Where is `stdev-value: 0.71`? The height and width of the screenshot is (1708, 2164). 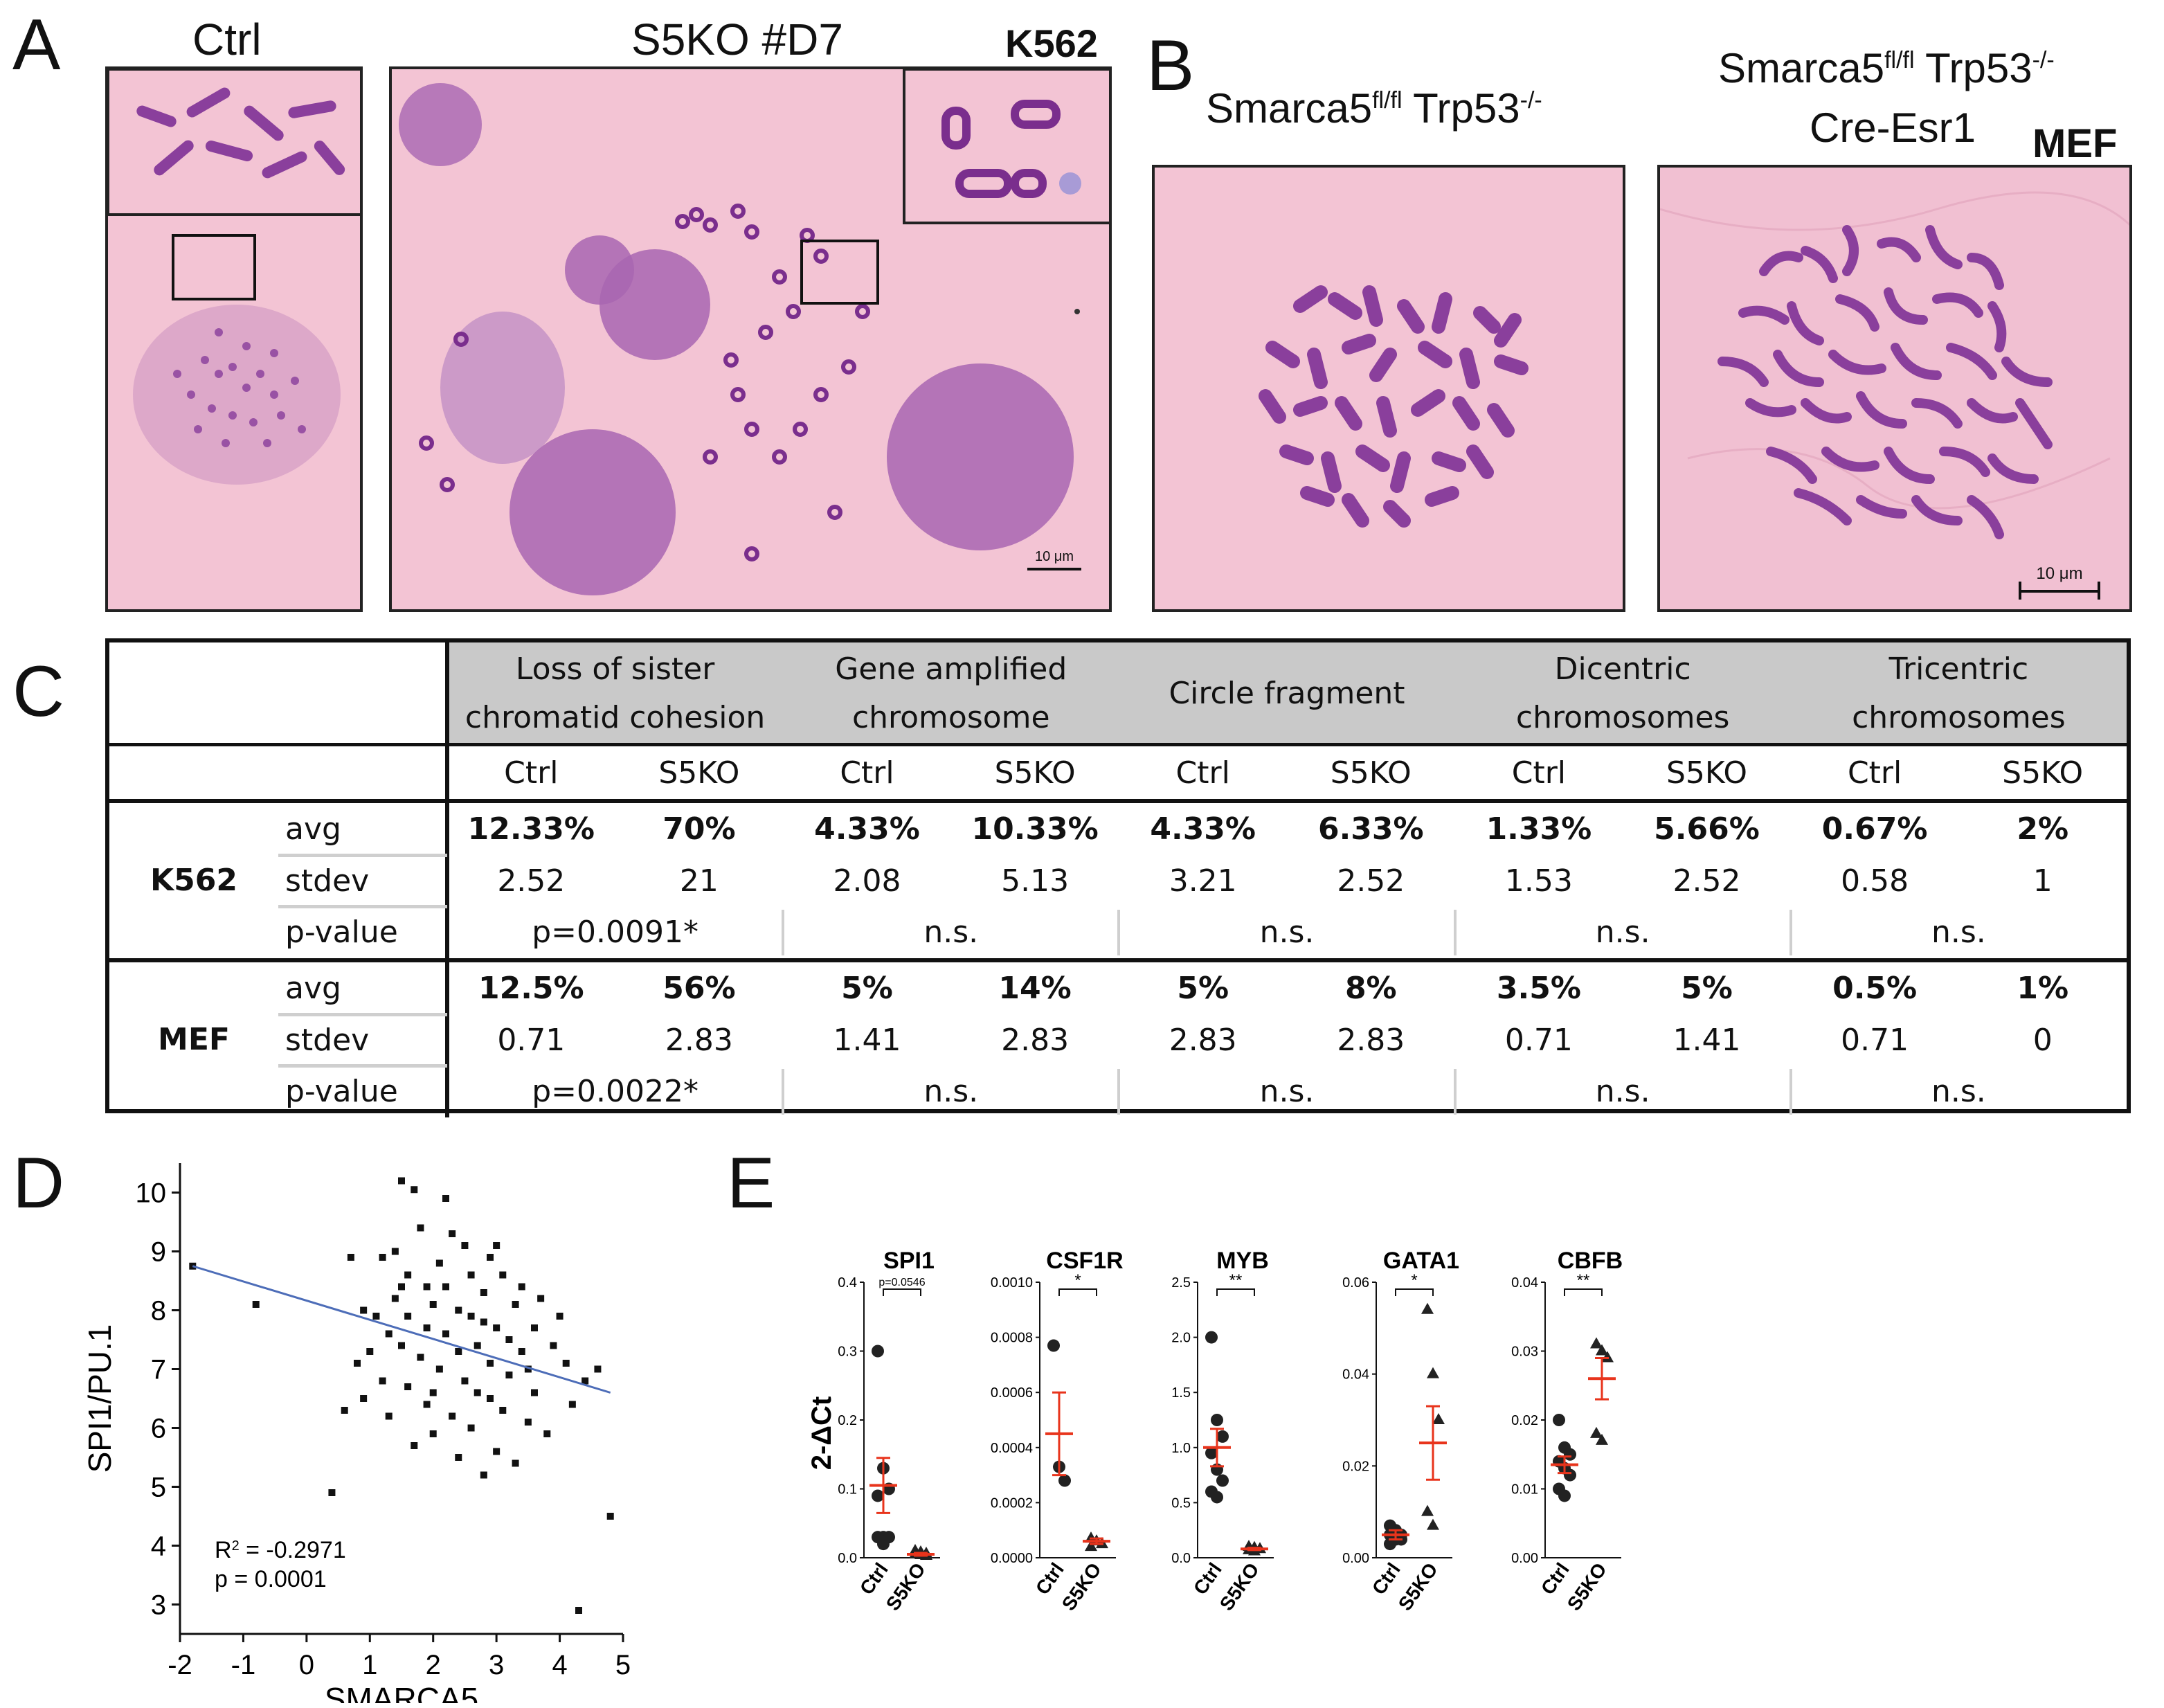 stdev-value: 0.71 is located at coordinates (1875, 1040).